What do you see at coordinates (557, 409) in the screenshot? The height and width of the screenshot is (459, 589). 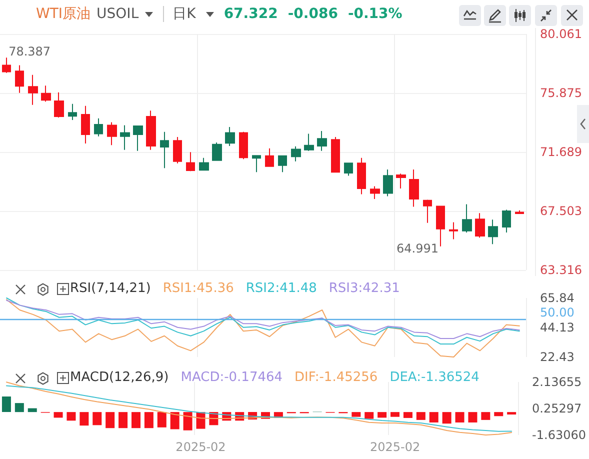 I see `y-tick-label: 0.25297` at bounding box center [557, 409].